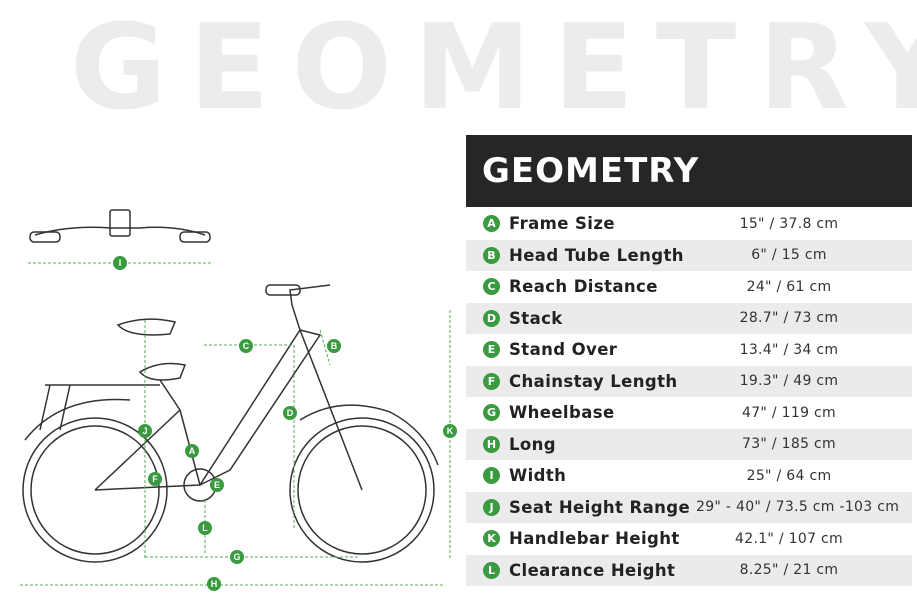  I want to click on spec-value: 29" - 40" / 73.5 cm -103 cm, so click(798, 507).